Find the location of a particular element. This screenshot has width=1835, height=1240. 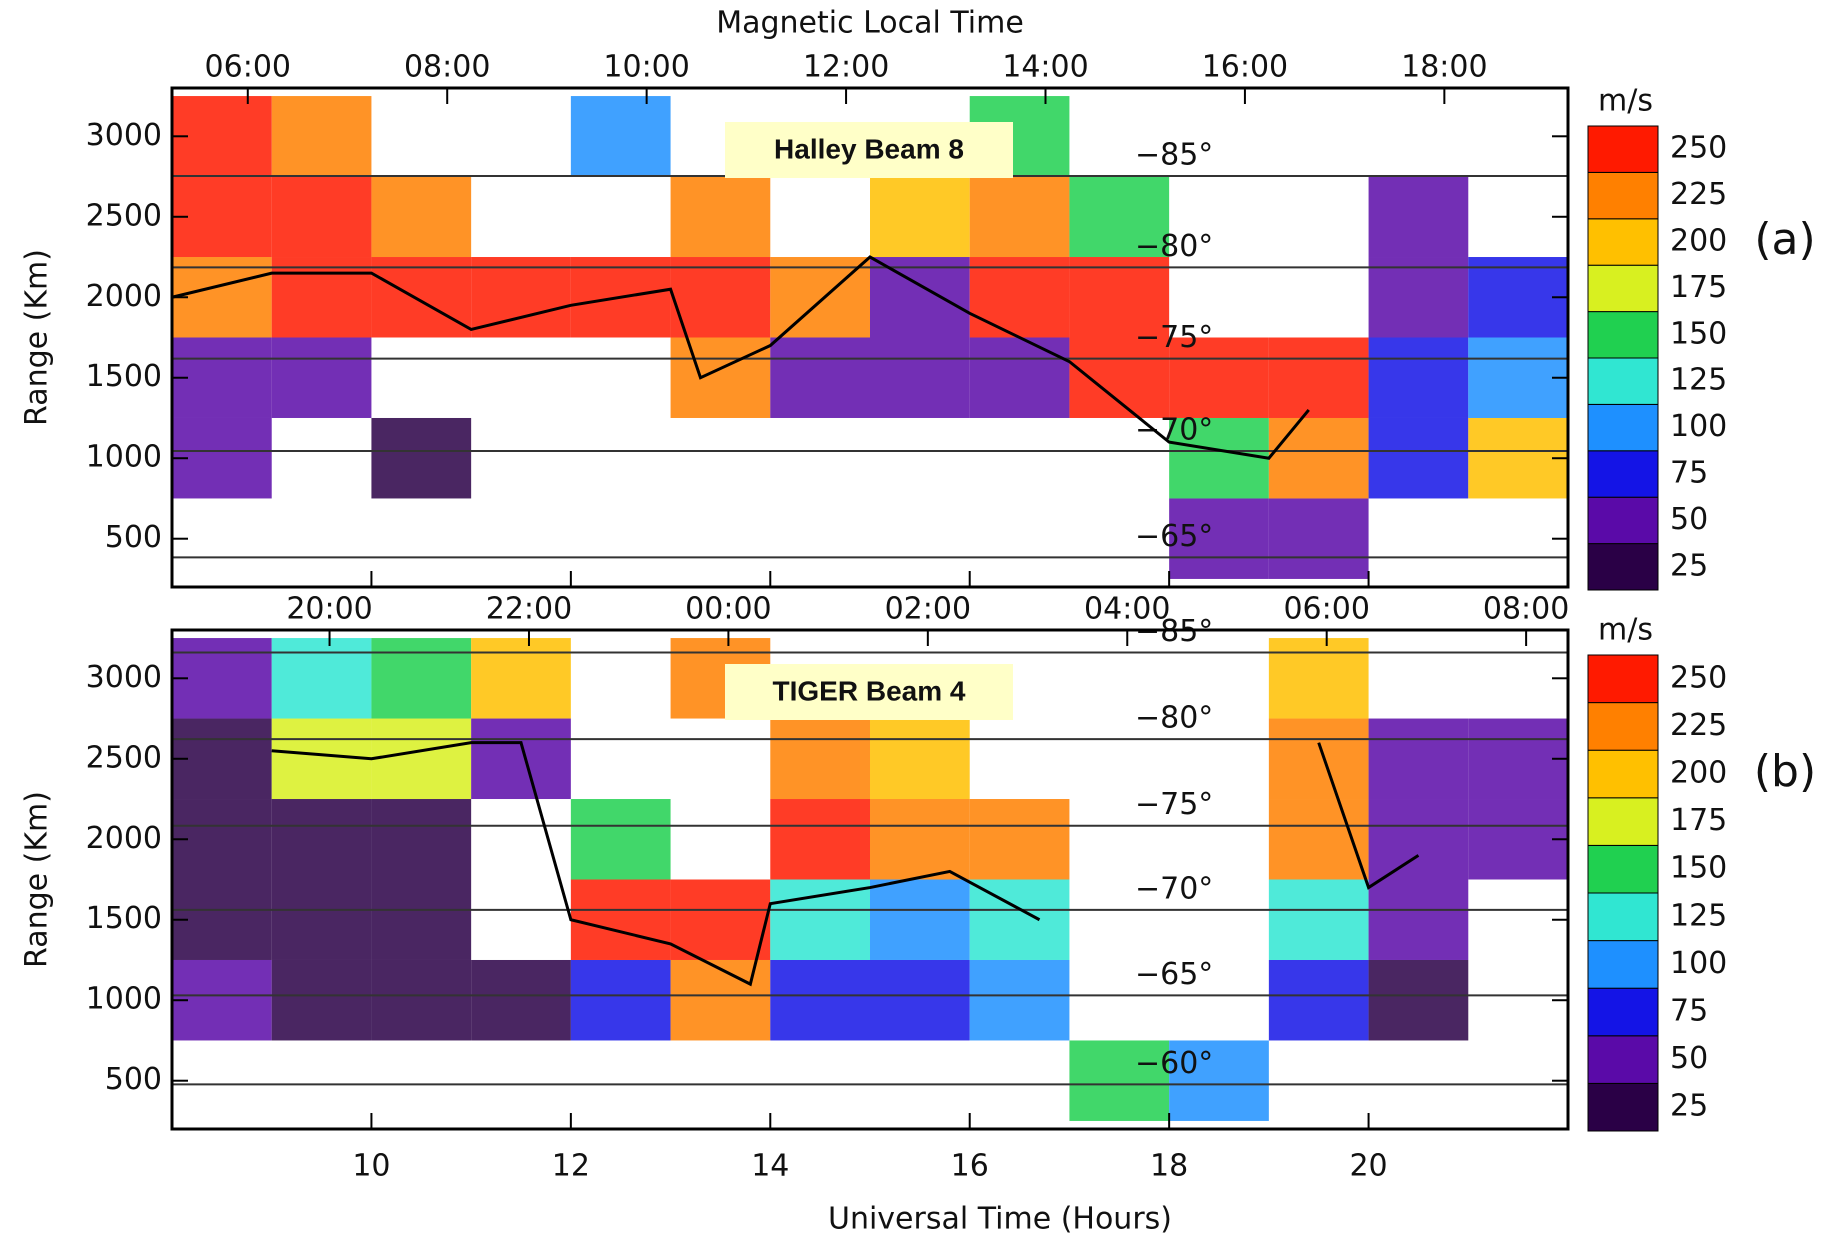

x-tick-label: 12 is located at coordinates (571, 1166).